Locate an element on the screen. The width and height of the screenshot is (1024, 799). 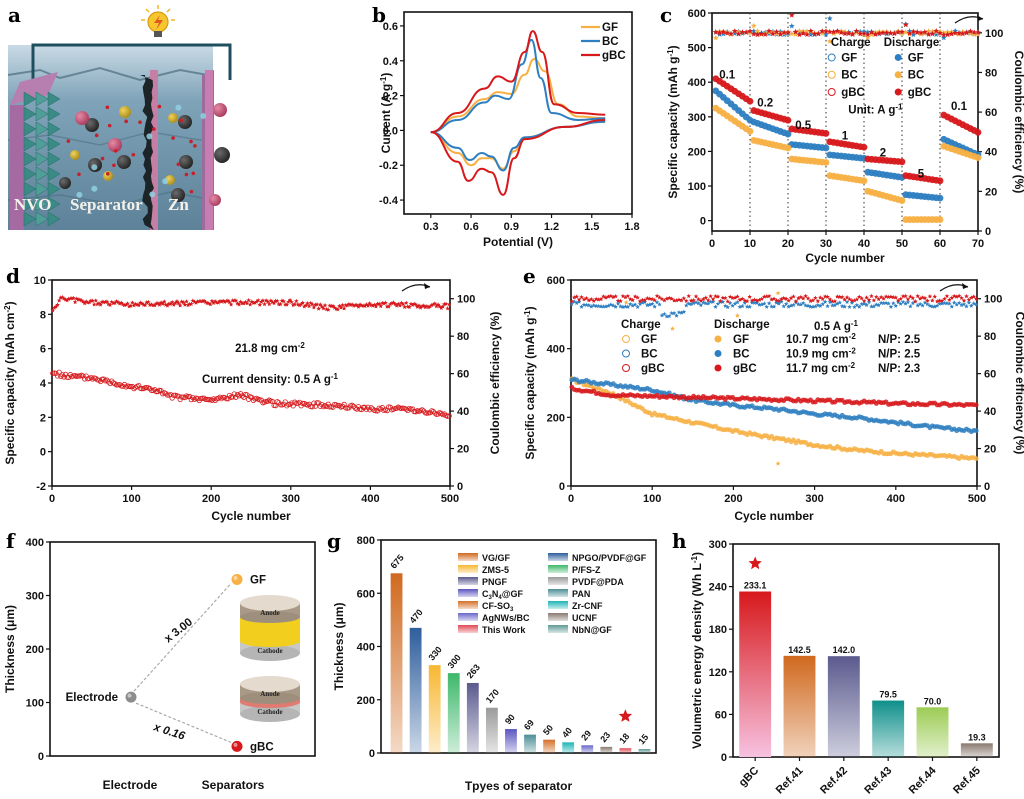
bar-gBC is located at coordinates (755, 674).